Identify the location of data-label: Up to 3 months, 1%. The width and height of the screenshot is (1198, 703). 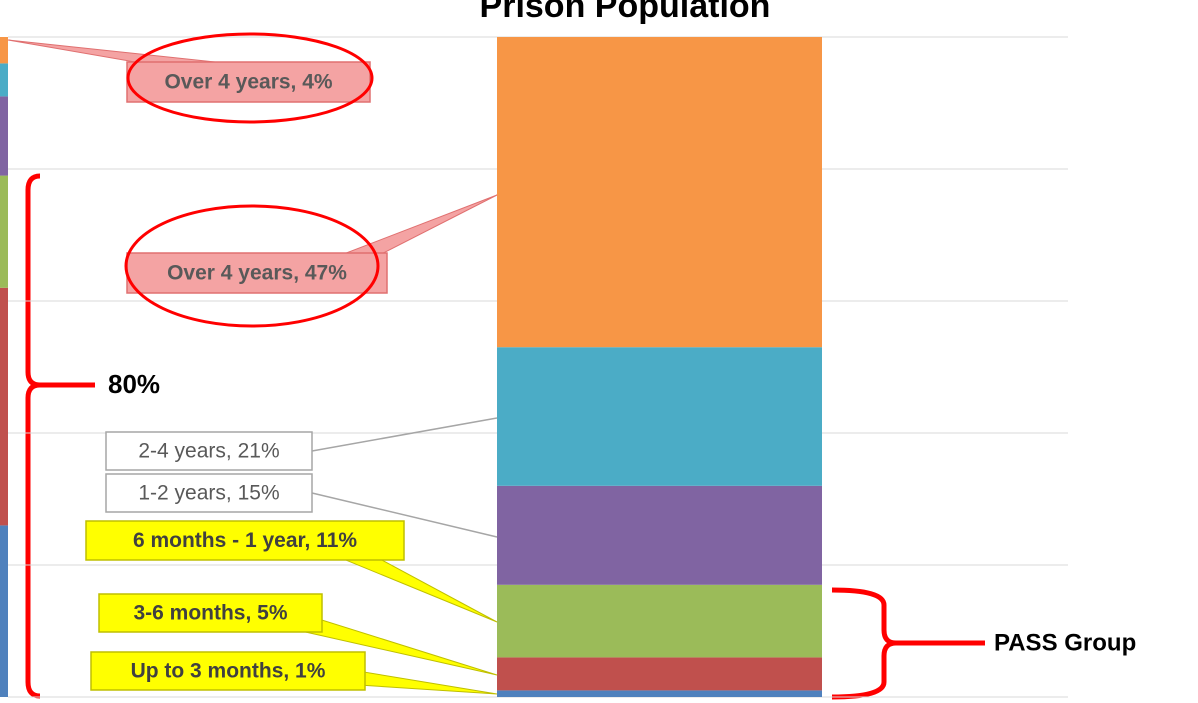
(294, 673).